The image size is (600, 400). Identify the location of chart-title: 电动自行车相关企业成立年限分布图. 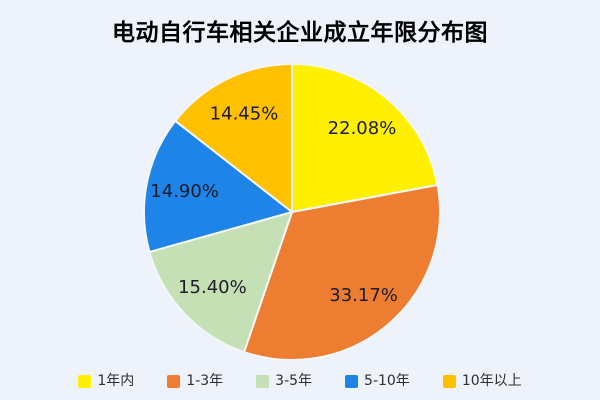
(300, 33).